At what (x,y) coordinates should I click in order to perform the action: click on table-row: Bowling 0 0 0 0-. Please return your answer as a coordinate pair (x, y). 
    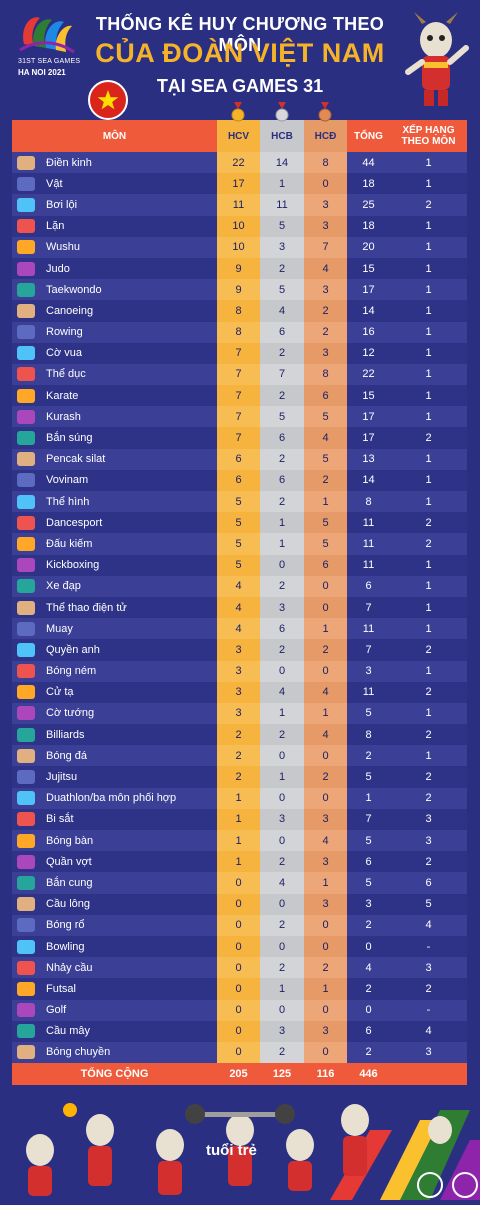
    Looking at the image, I should click on (239, 946).